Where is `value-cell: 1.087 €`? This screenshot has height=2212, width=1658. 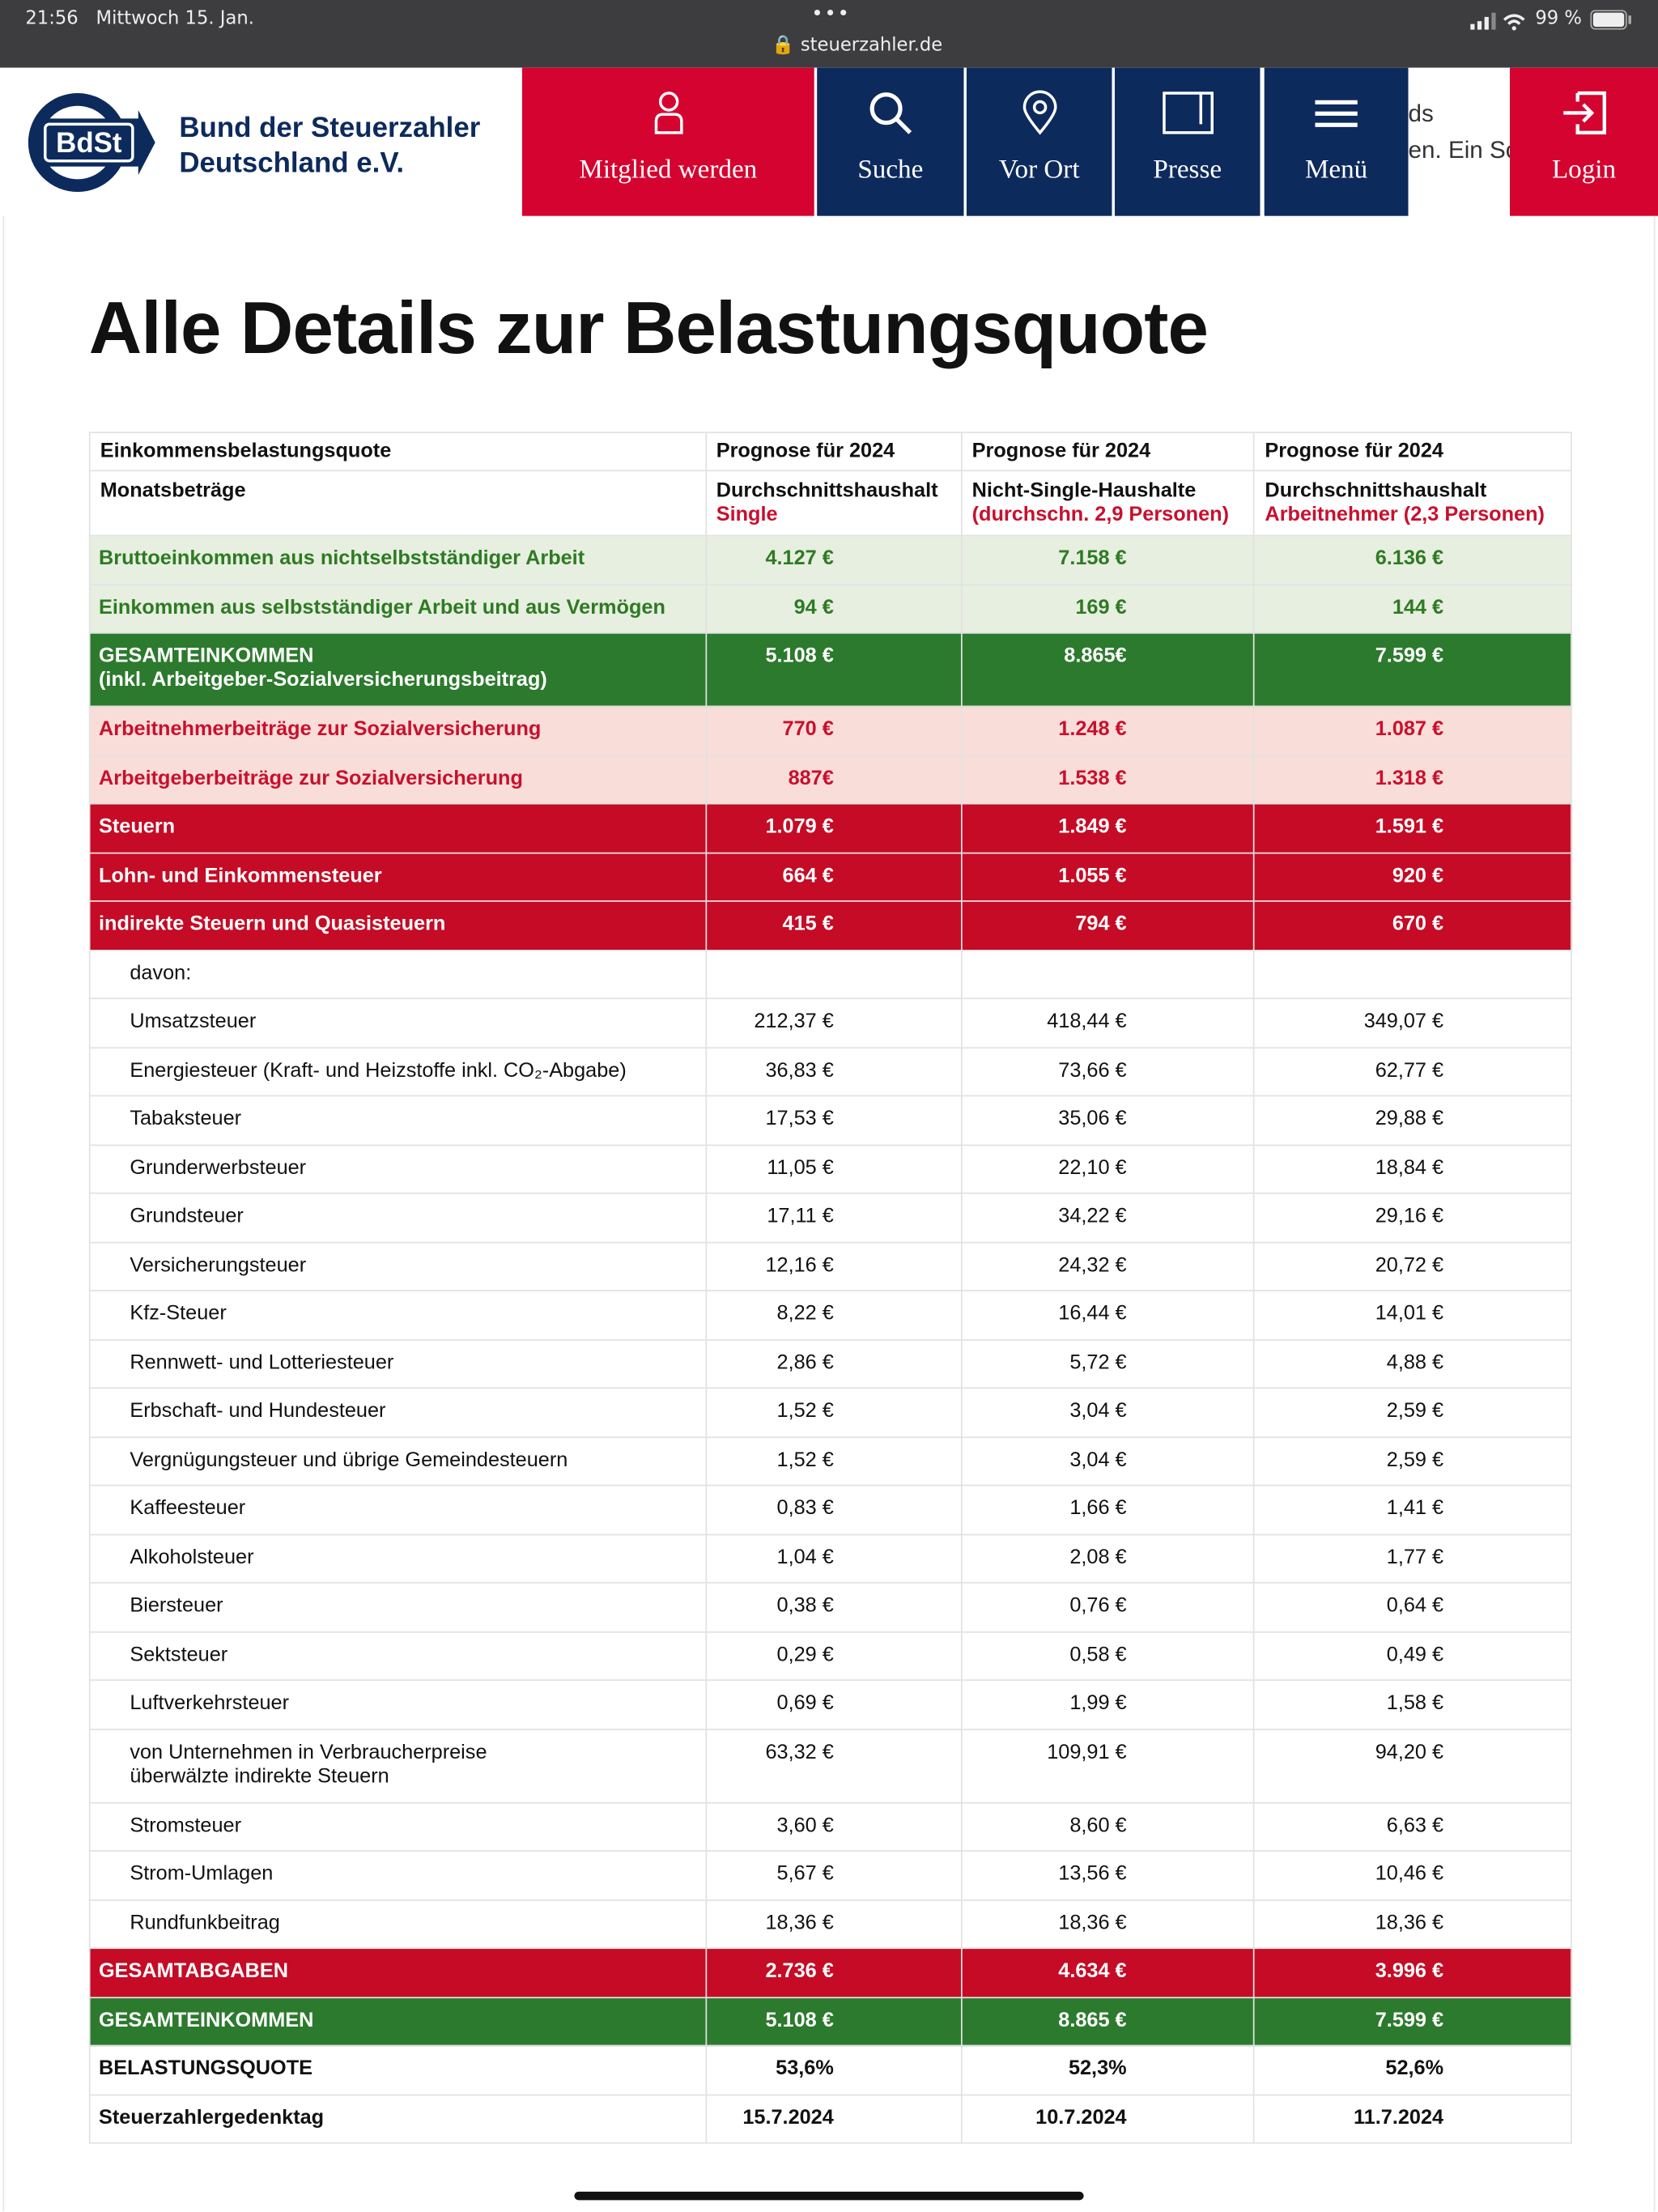 value-cell: 1.087 € is located at coordinates (1412, 731).